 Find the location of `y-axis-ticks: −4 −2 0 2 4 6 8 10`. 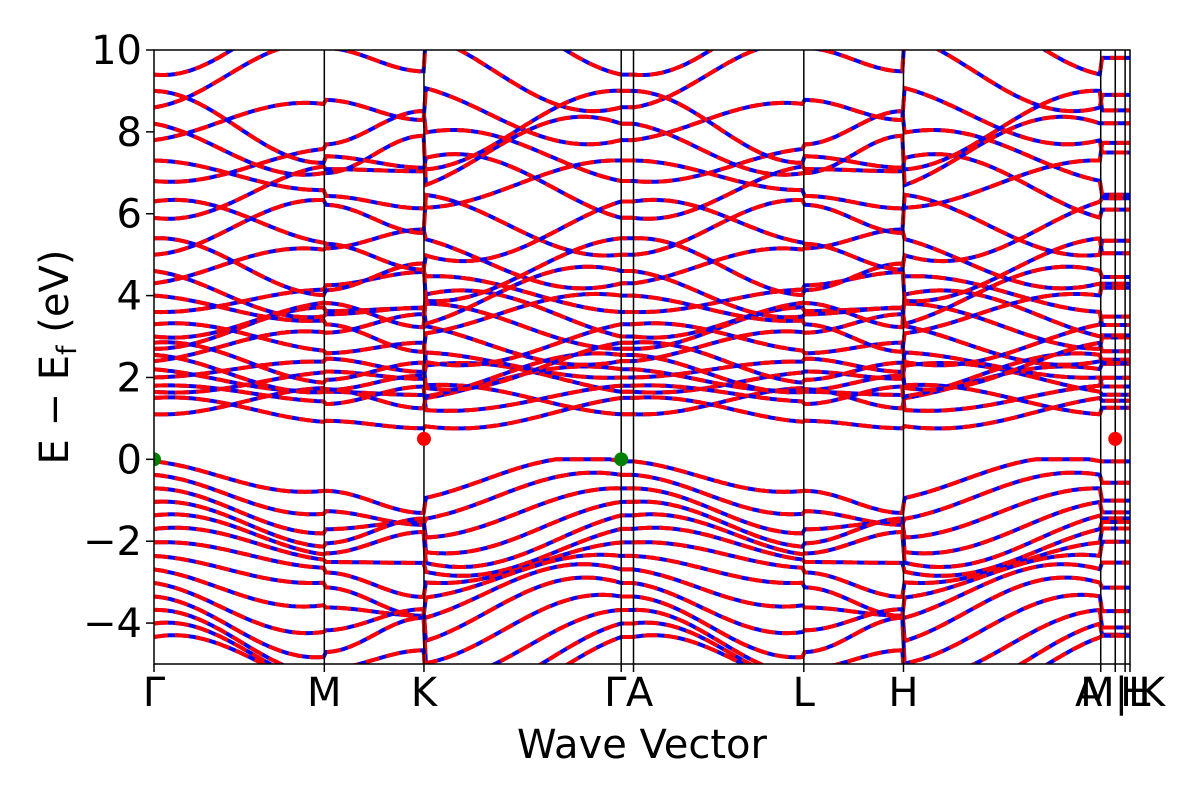

y-axis-ticks: −4 −2 0 2 4 6 8 10 is located at coordinates (118, 337).